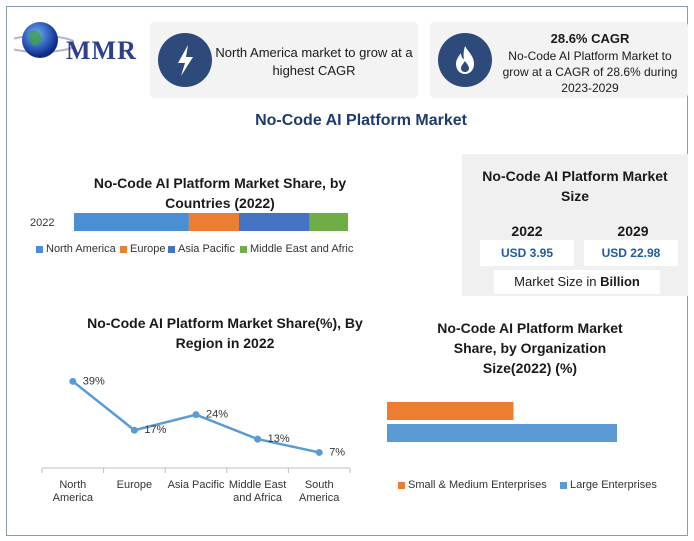  Describe the element at coordinates (279, 439) in the screenshot. I see `data-label-middle-east-and-africa: 13%` at that location.